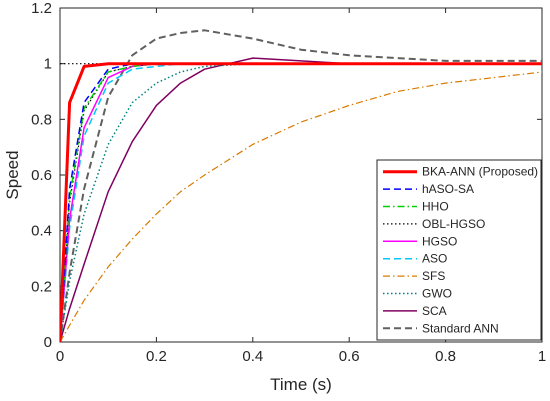 The width and height of the screenshot is (550, 401). I want to click on x-tick-label: 0.6, so click(349, 356).